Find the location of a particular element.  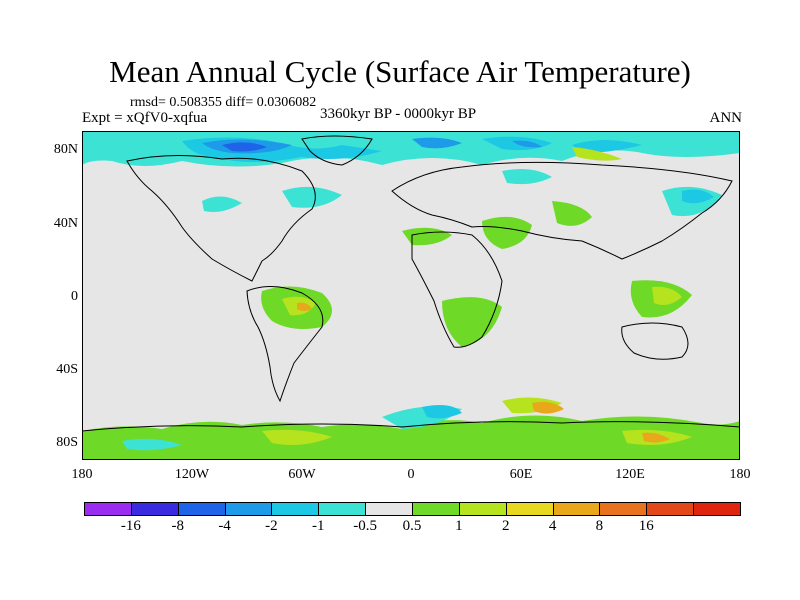

lat-label: 80N is located at coordinates (65, 149).